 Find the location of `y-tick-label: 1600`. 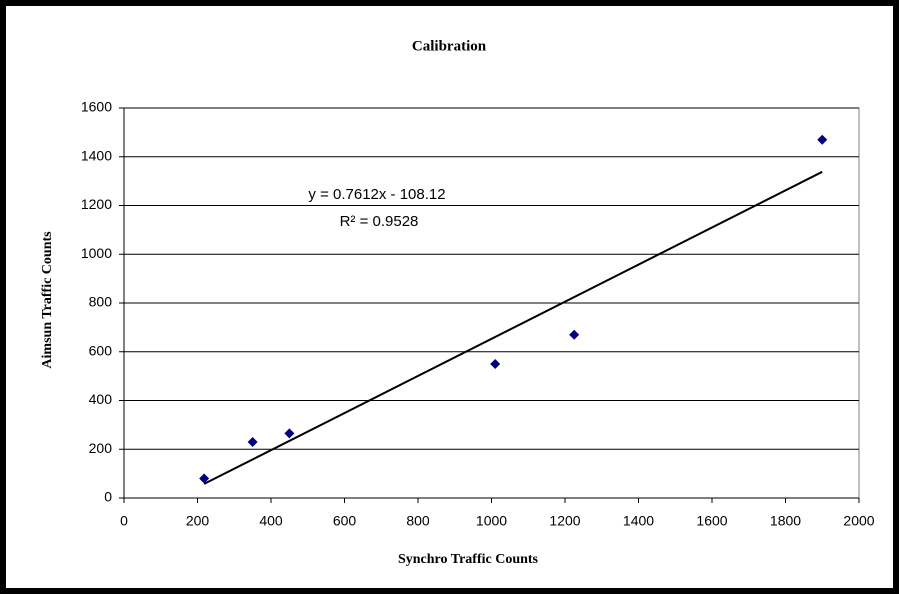

y-tick-label: 1600 is located at coordinates (96, 107).